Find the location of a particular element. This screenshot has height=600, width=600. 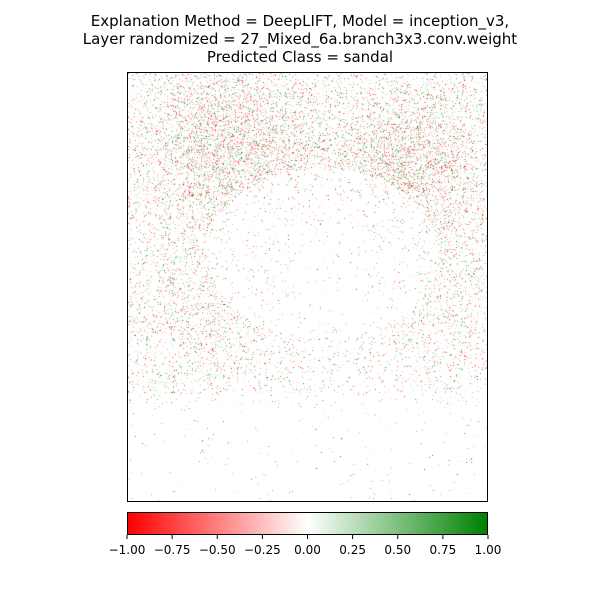

title-line-3: Predicted Class = sandal is located at coordinates (300, 57).